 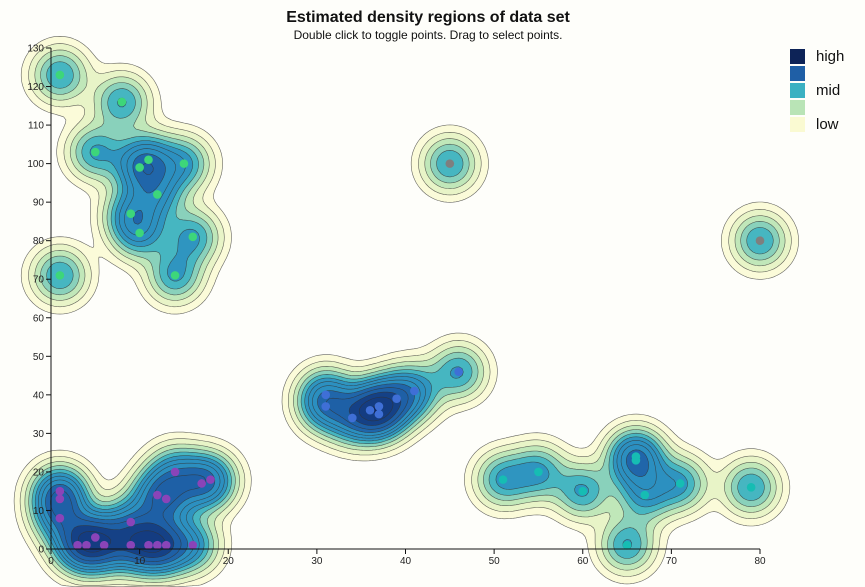 What do you see at coordinates (760, 561) in the screenshot?
I see `x-tick-label: 80` at bounding box center [760, 561].